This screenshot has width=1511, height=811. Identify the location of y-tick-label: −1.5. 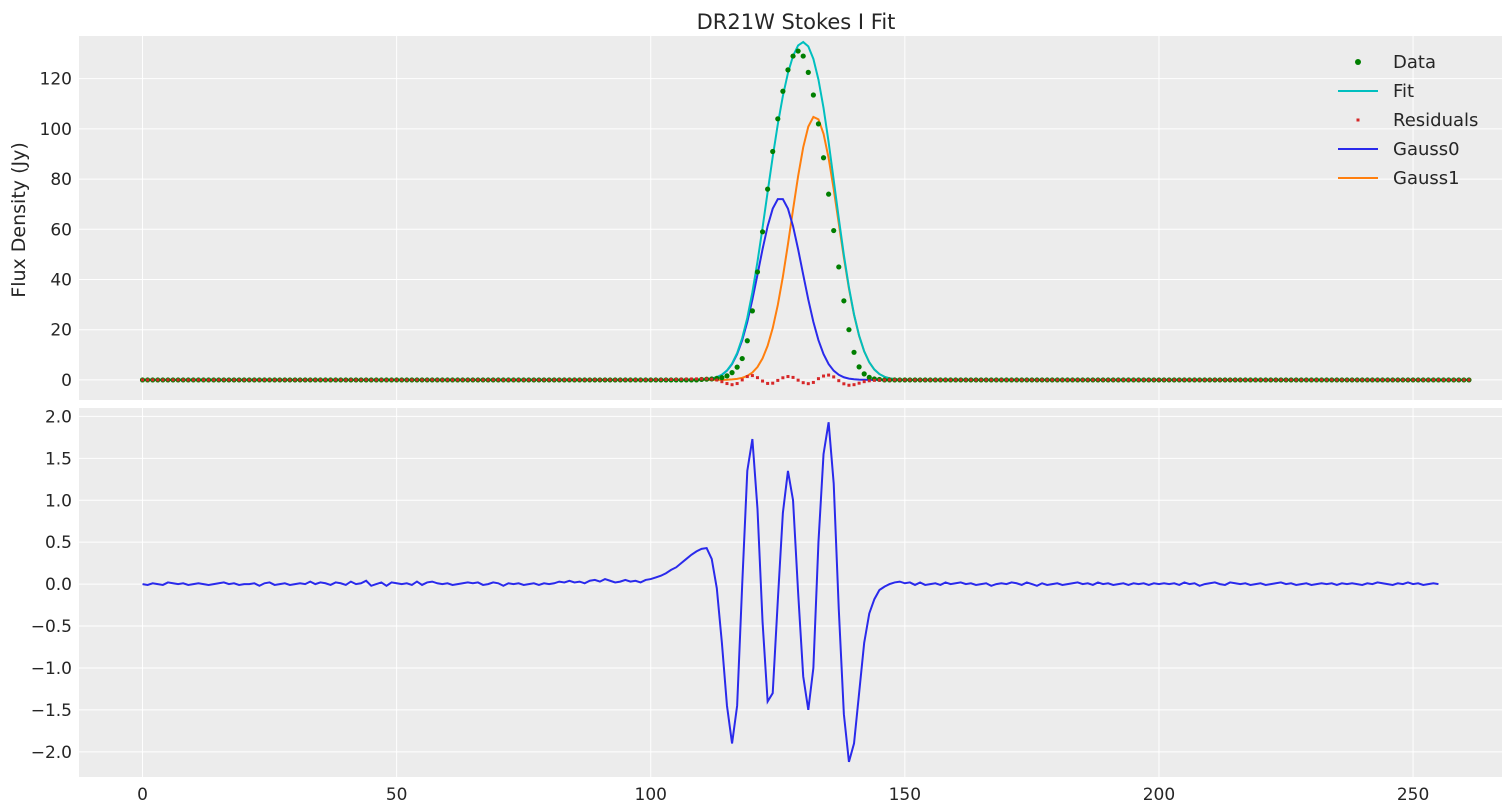
(51, 711).